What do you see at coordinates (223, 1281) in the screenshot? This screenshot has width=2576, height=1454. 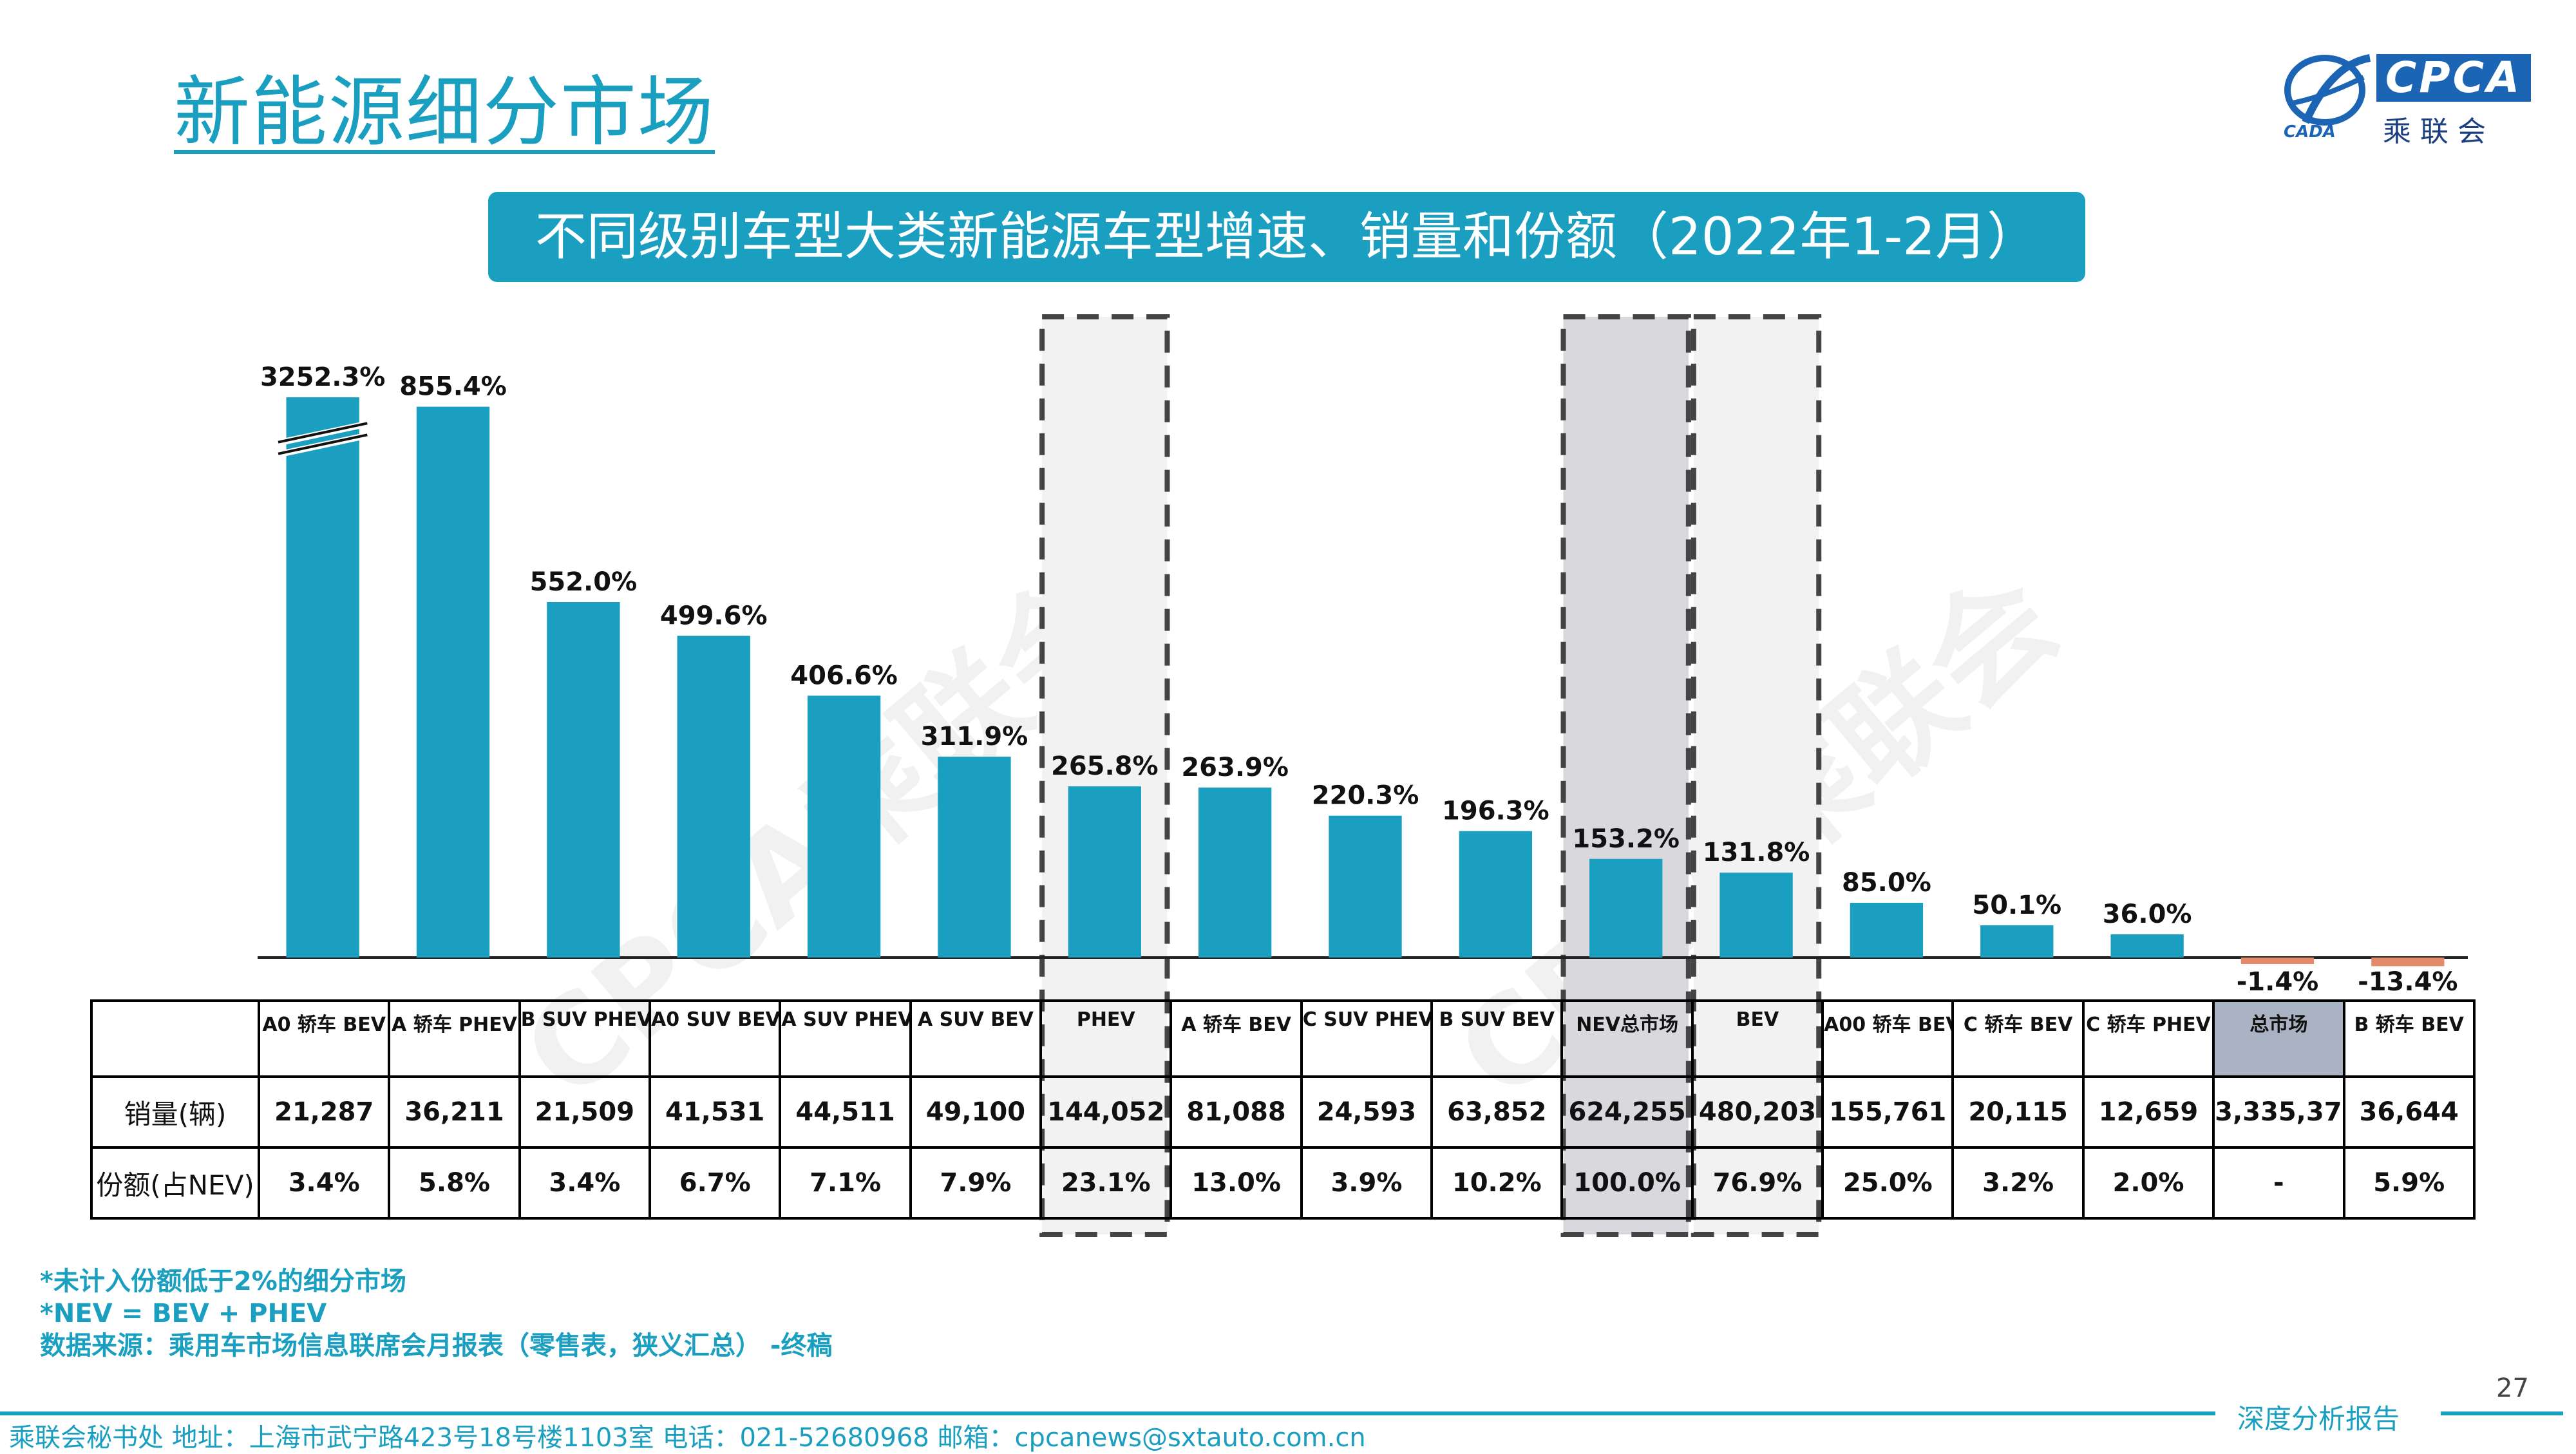 I see `footnote-1: *未计入份额低于2%的细分市场` at bounding box center [223, 1281].